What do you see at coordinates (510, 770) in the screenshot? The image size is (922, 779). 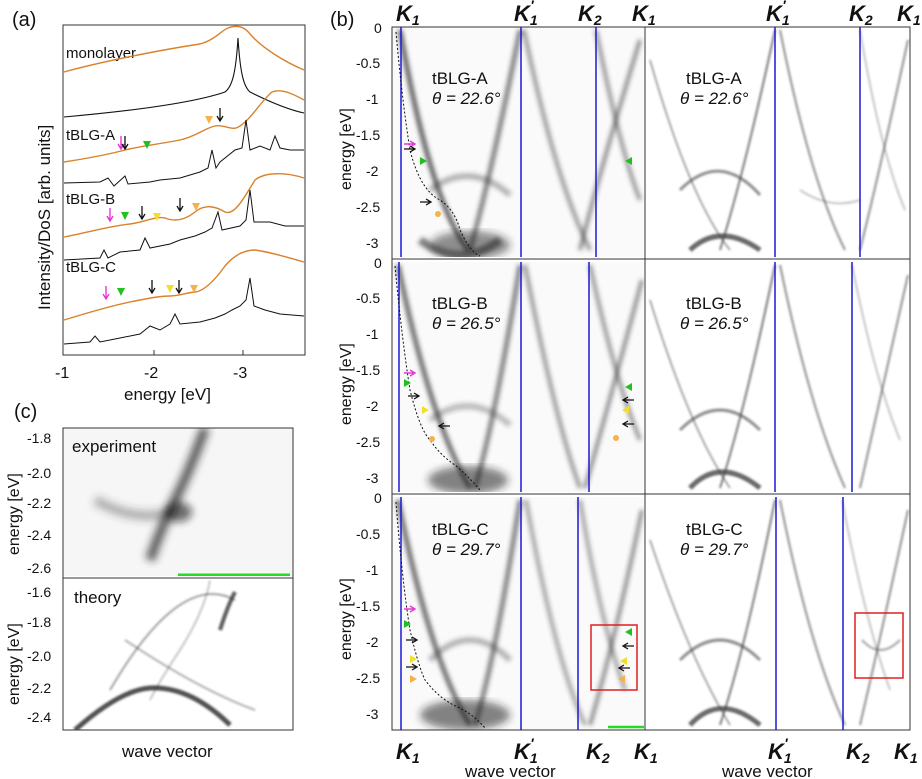 I see `panel-b-xlabel-exp: wave vector` at bounding box center [510, 770].